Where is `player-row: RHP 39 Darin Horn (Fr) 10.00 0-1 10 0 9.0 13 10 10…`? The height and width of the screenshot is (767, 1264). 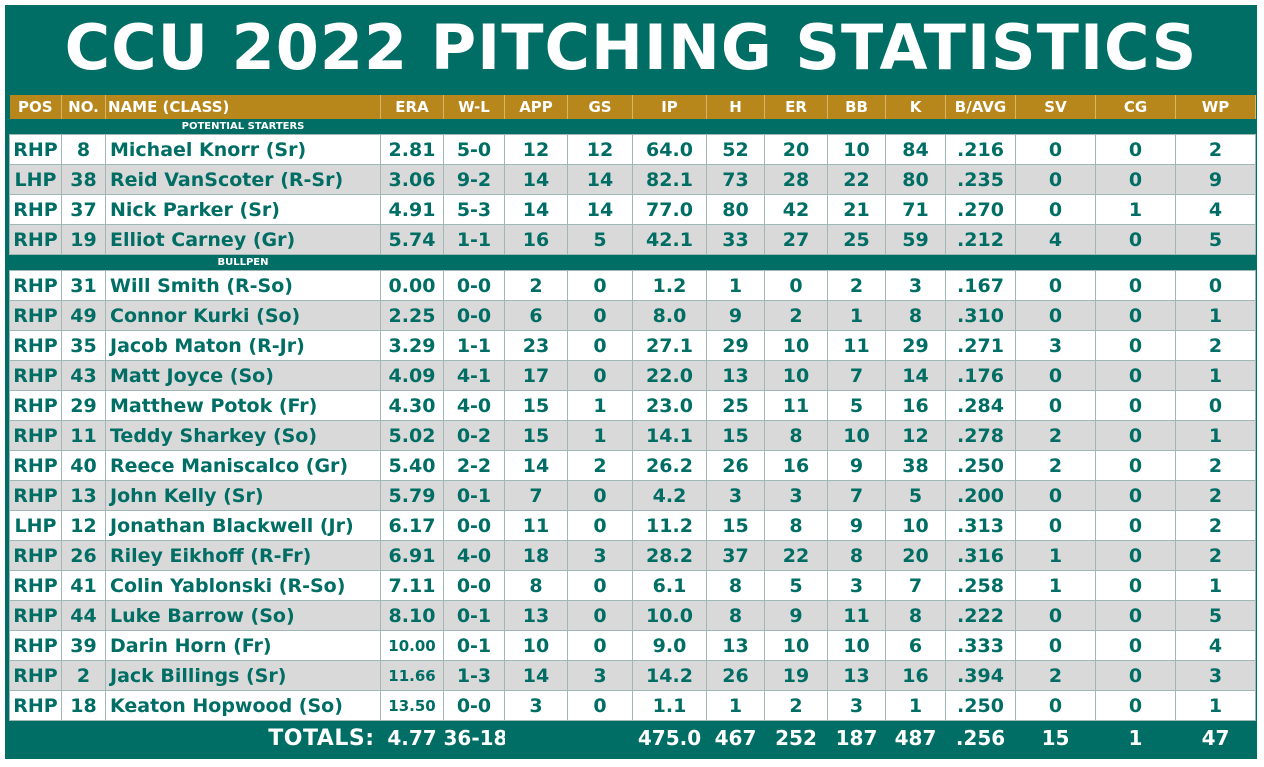 player-row: RHP 39 Darin Horn (Fr) 10.00 0-1 10 0 9.0 13 10 10… is located at coordinates (632, 645).